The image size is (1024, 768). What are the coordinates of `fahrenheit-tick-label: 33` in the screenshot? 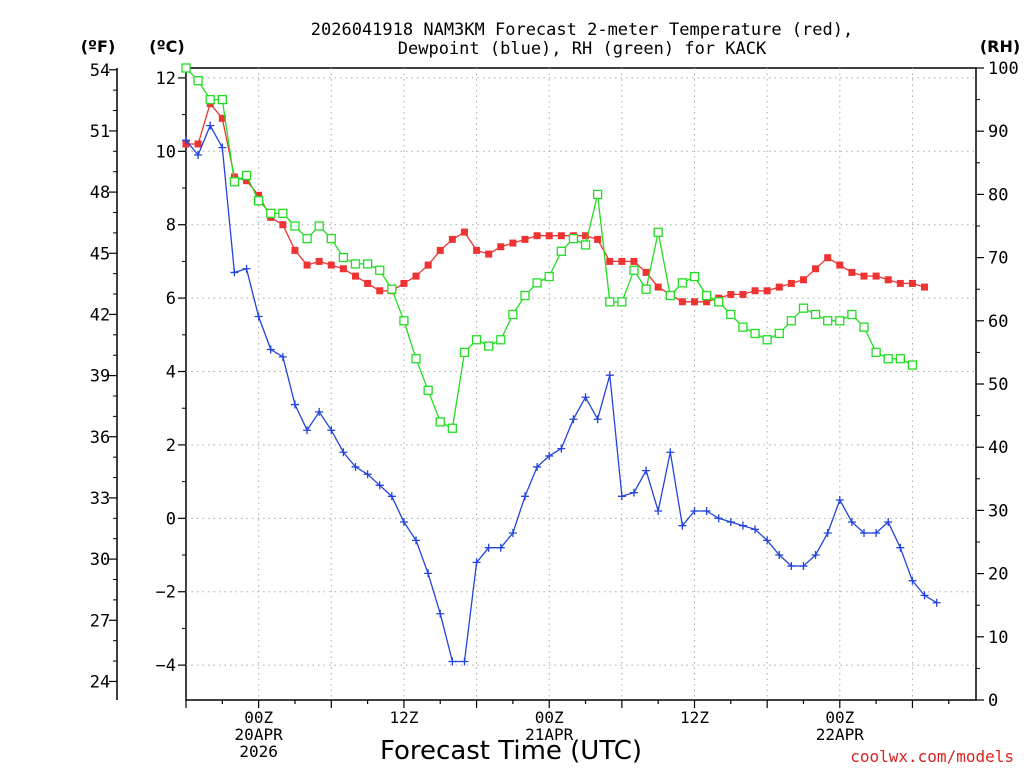 It's located at (100, 499).